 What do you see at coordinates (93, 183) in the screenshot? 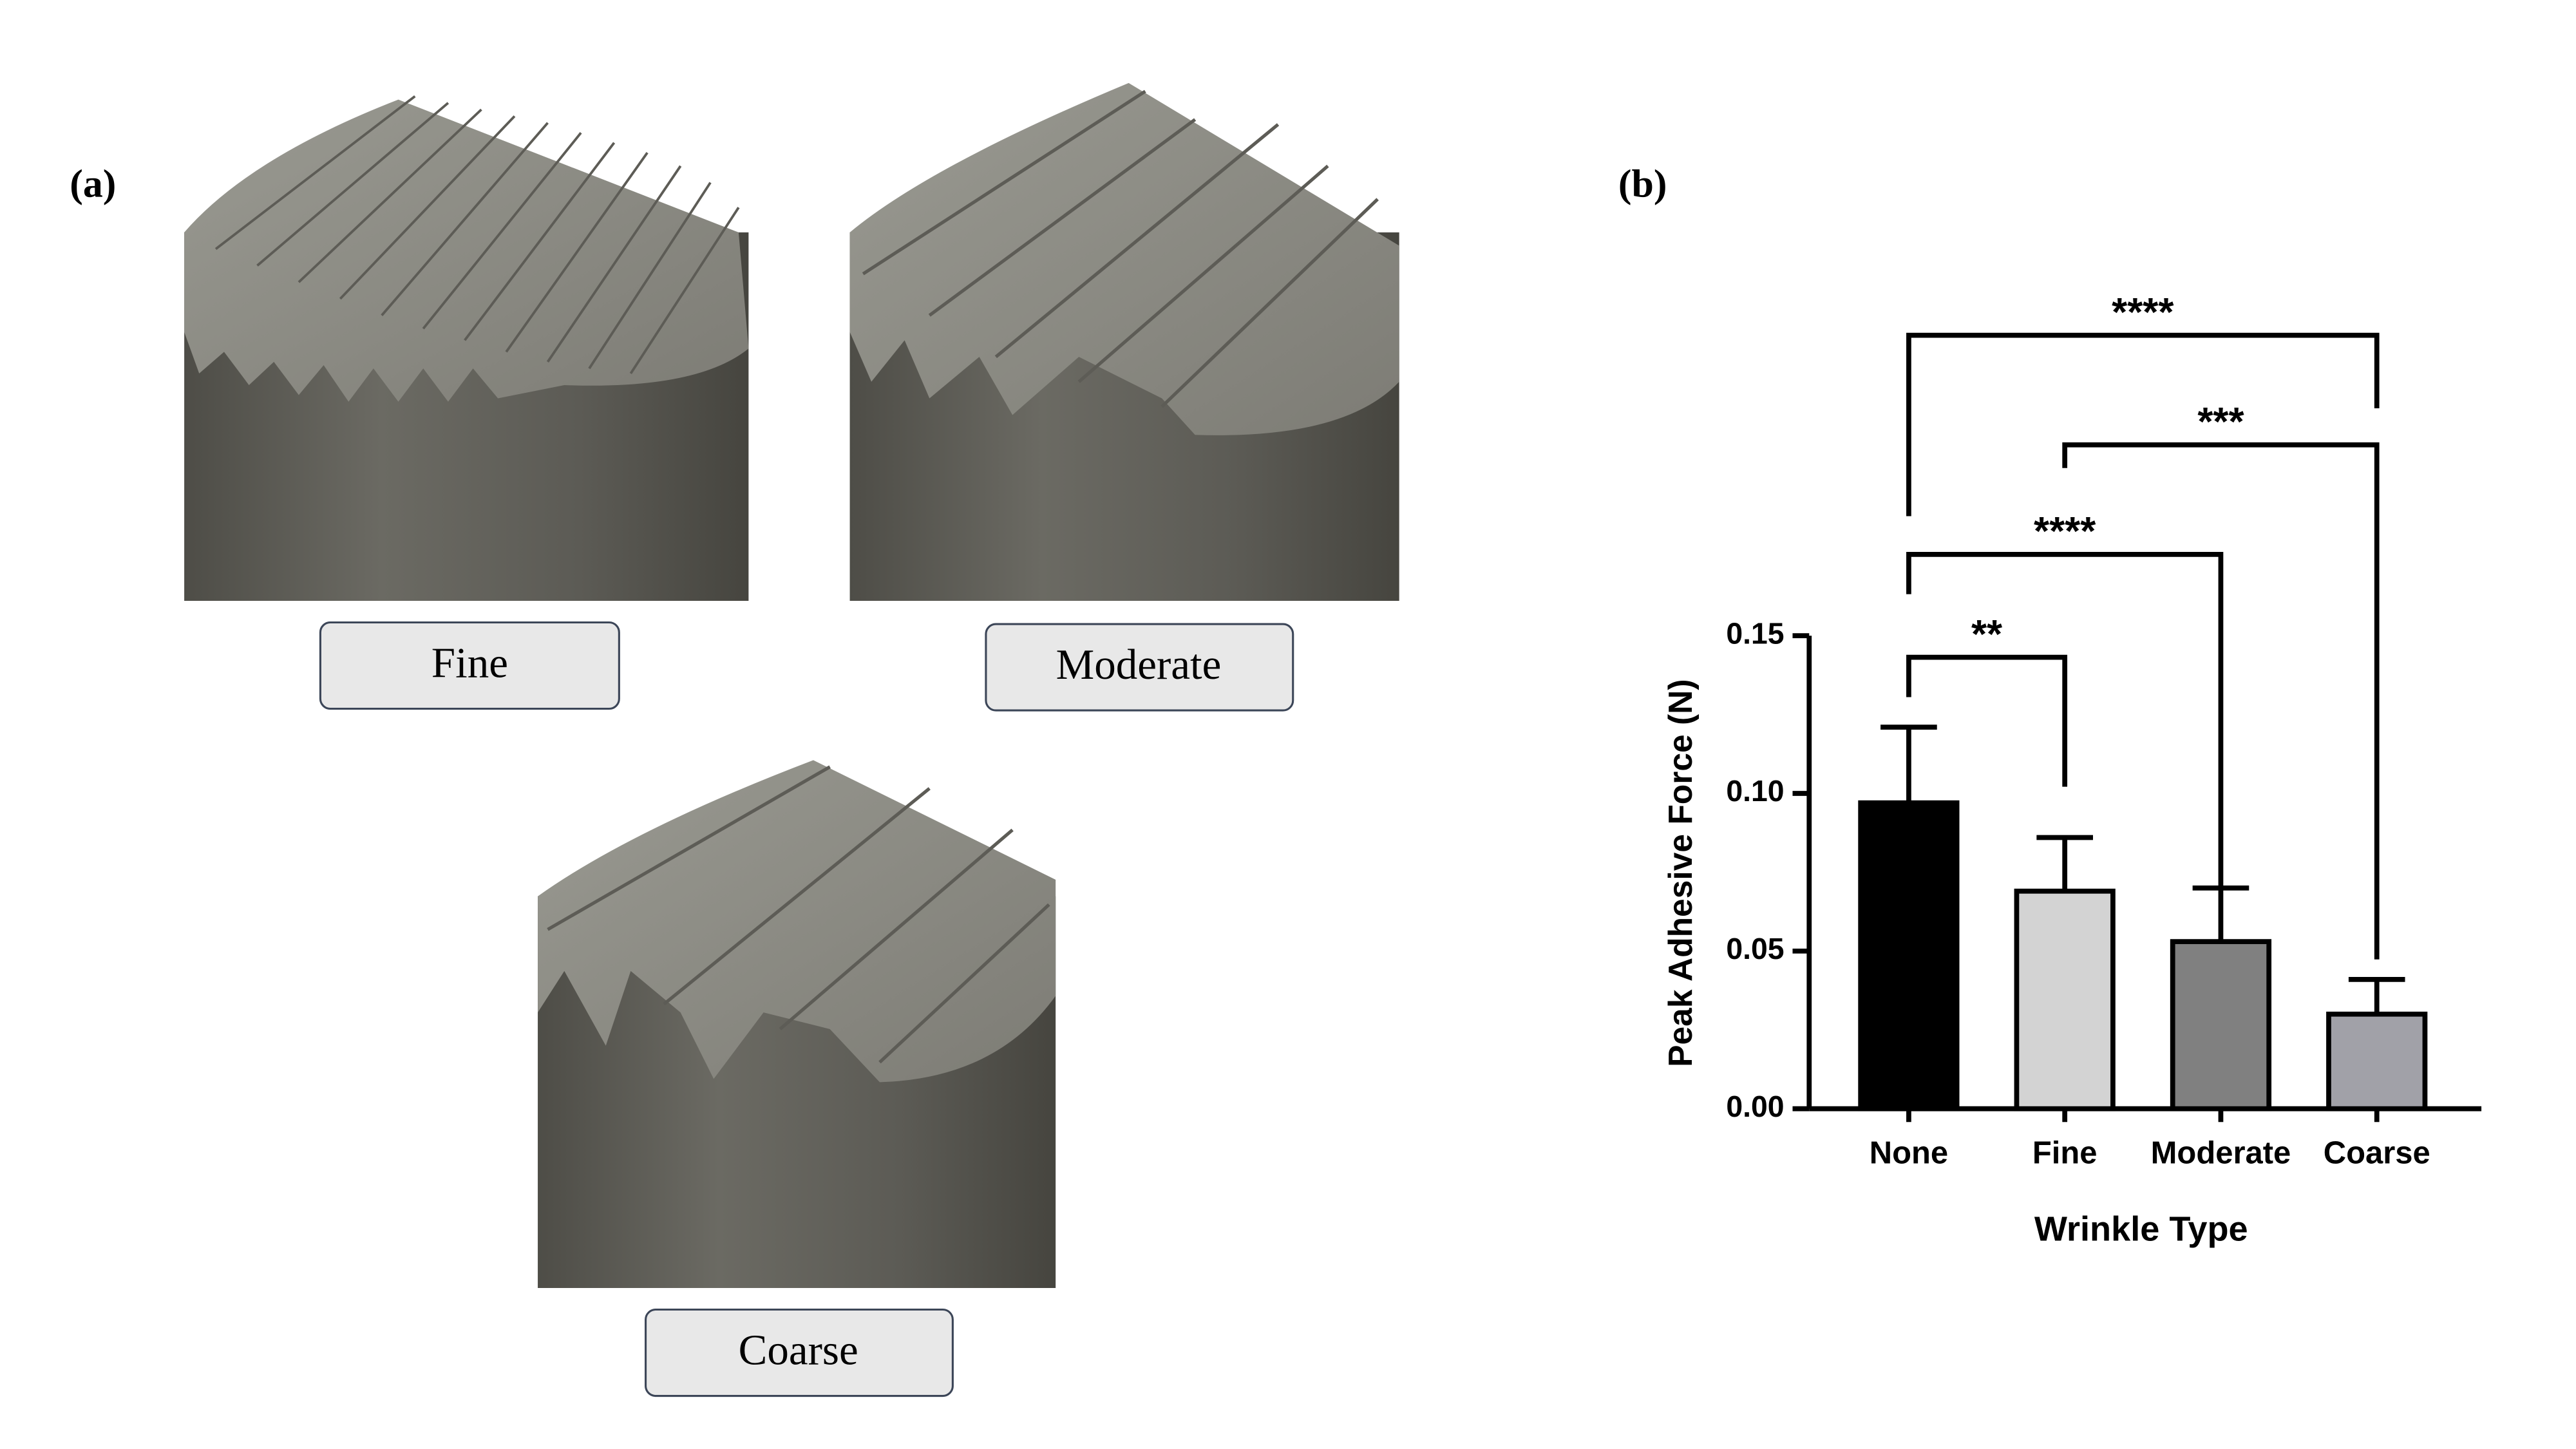
I see `panel-label: (a)` at bounding box center [93, 183].